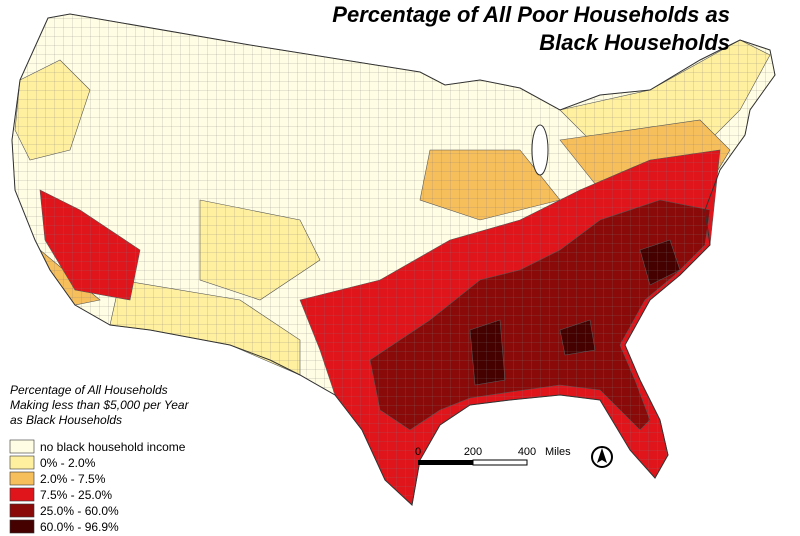 This screenshot has width=800, height=536. I want to click on legend-title: Percentage of All Households, so click(89, 390).